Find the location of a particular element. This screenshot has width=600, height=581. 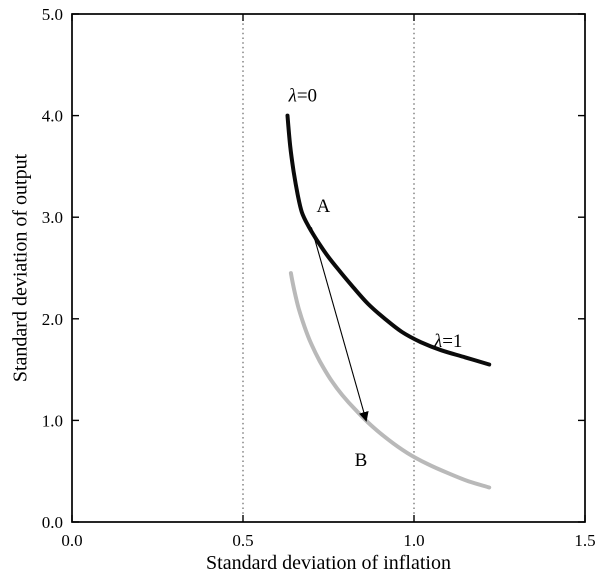

y-tick-label: 5.0 is located at coordinates (52, 14).